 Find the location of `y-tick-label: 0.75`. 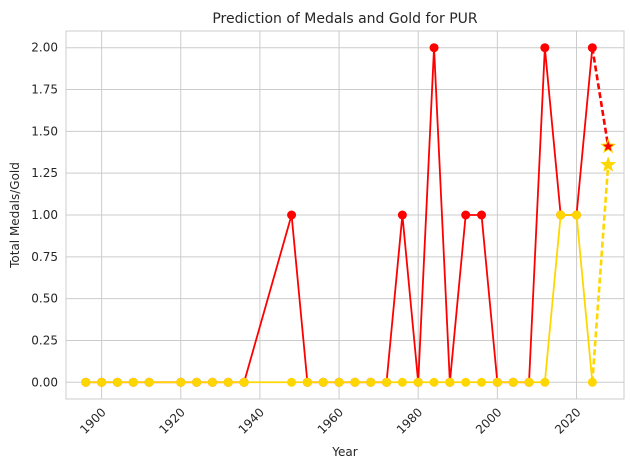

y-tick-label: 0.75 is located at coordinates (44, 257).